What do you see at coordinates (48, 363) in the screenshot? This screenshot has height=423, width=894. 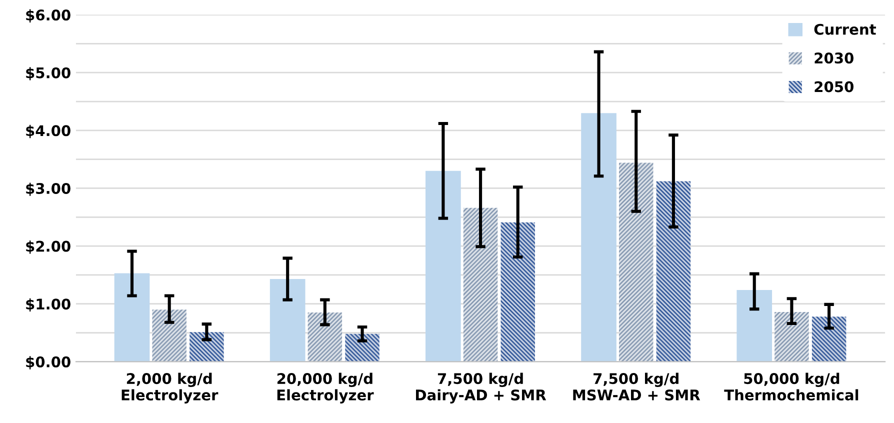 I see `y-tick-label: $0.00` at bounding box center [48, 363].